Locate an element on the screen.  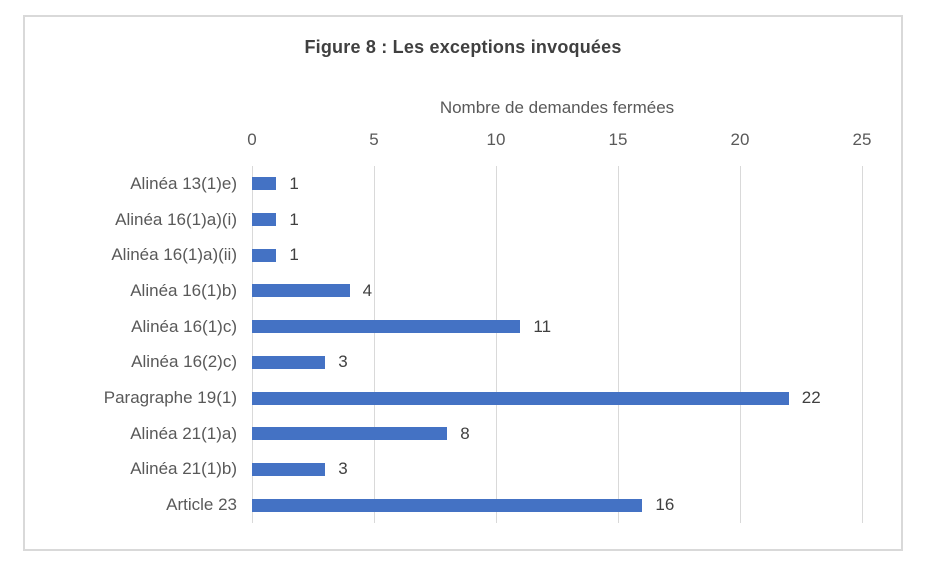
category-label: Article 23 is located at coordinates (201, 505).